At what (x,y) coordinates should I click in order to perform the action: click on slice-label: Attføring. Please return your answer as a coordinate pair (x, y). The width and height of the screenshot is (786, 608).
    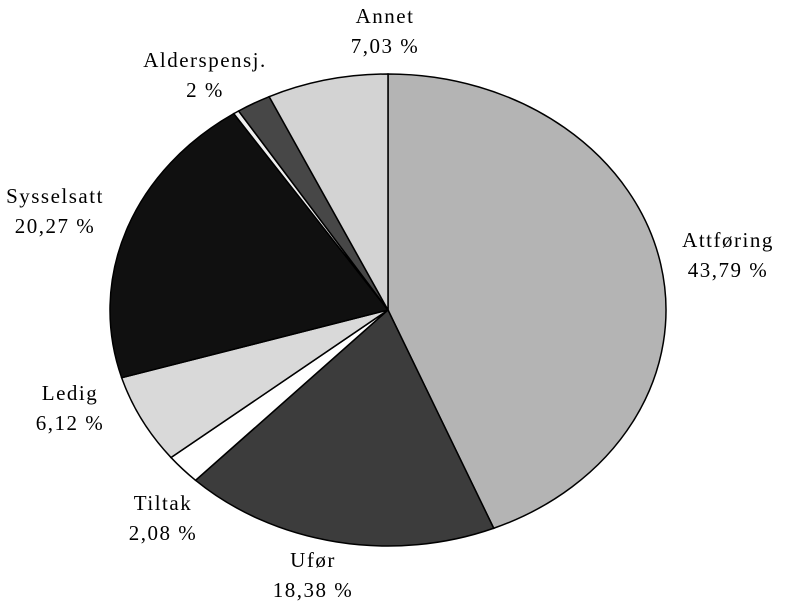
    Looking at the image, I should click on (728, 240).